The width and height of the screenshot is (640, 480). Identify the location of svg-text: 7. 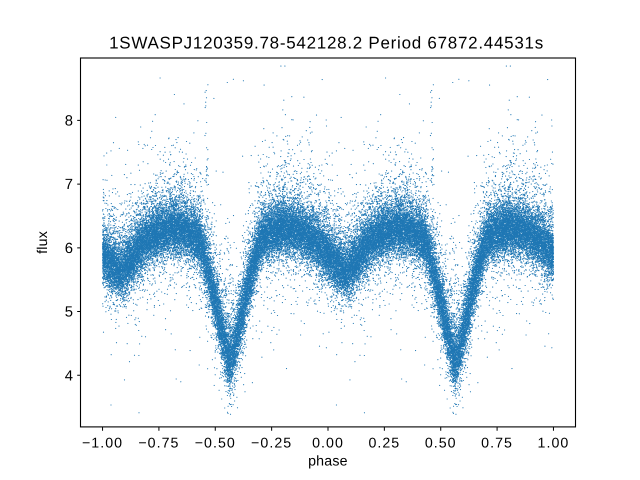
(69, 185).